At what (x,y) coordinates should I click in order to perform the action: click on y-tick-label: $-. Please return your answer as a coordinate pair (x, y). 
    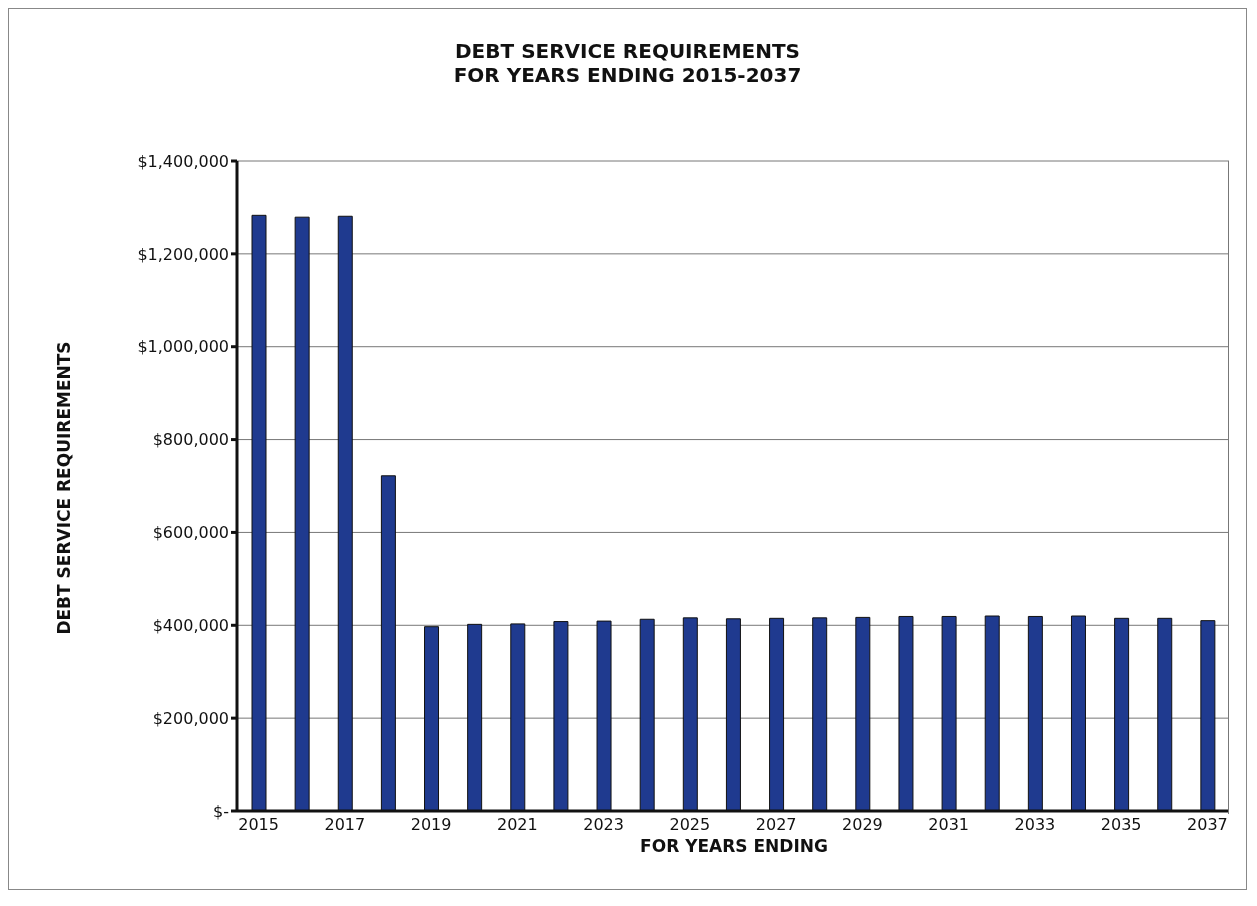
    Looking at the image, I should click on (221, 811).